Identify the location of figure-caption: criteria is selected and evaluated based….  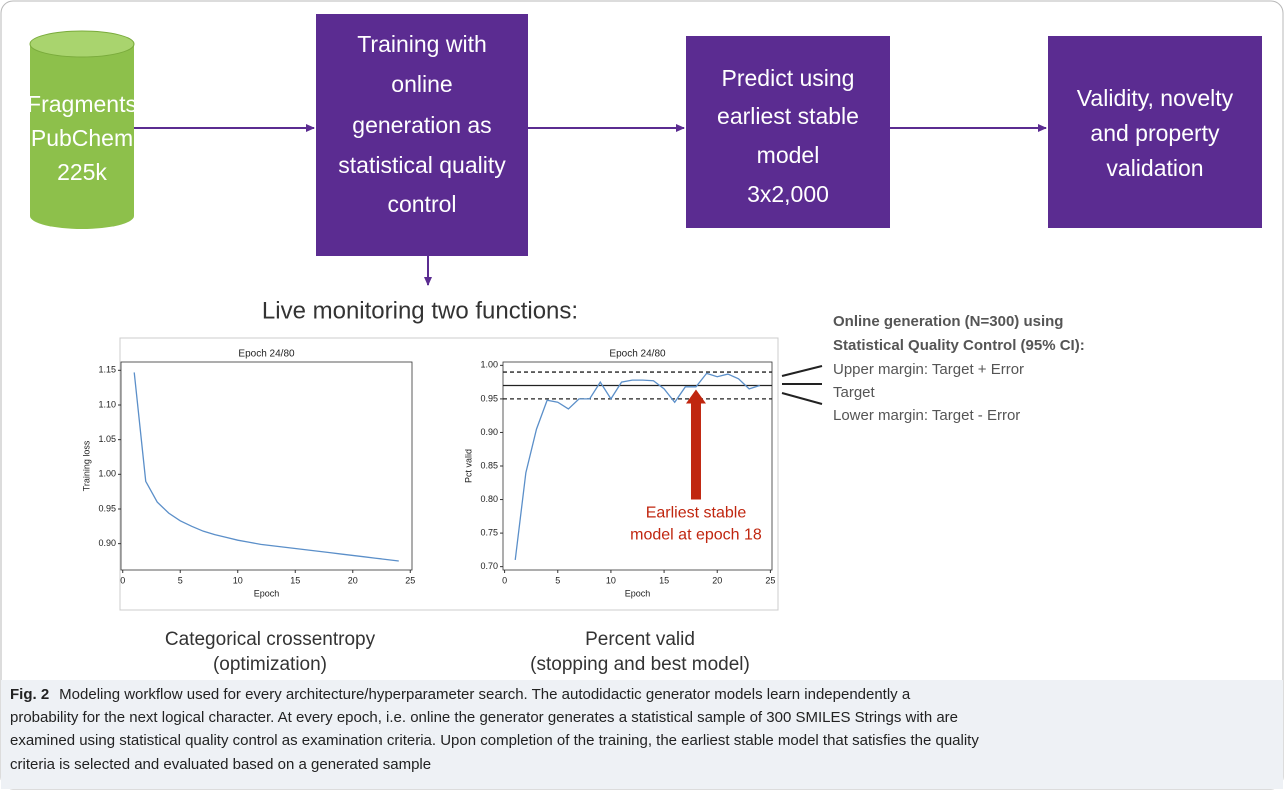
(220, 764).